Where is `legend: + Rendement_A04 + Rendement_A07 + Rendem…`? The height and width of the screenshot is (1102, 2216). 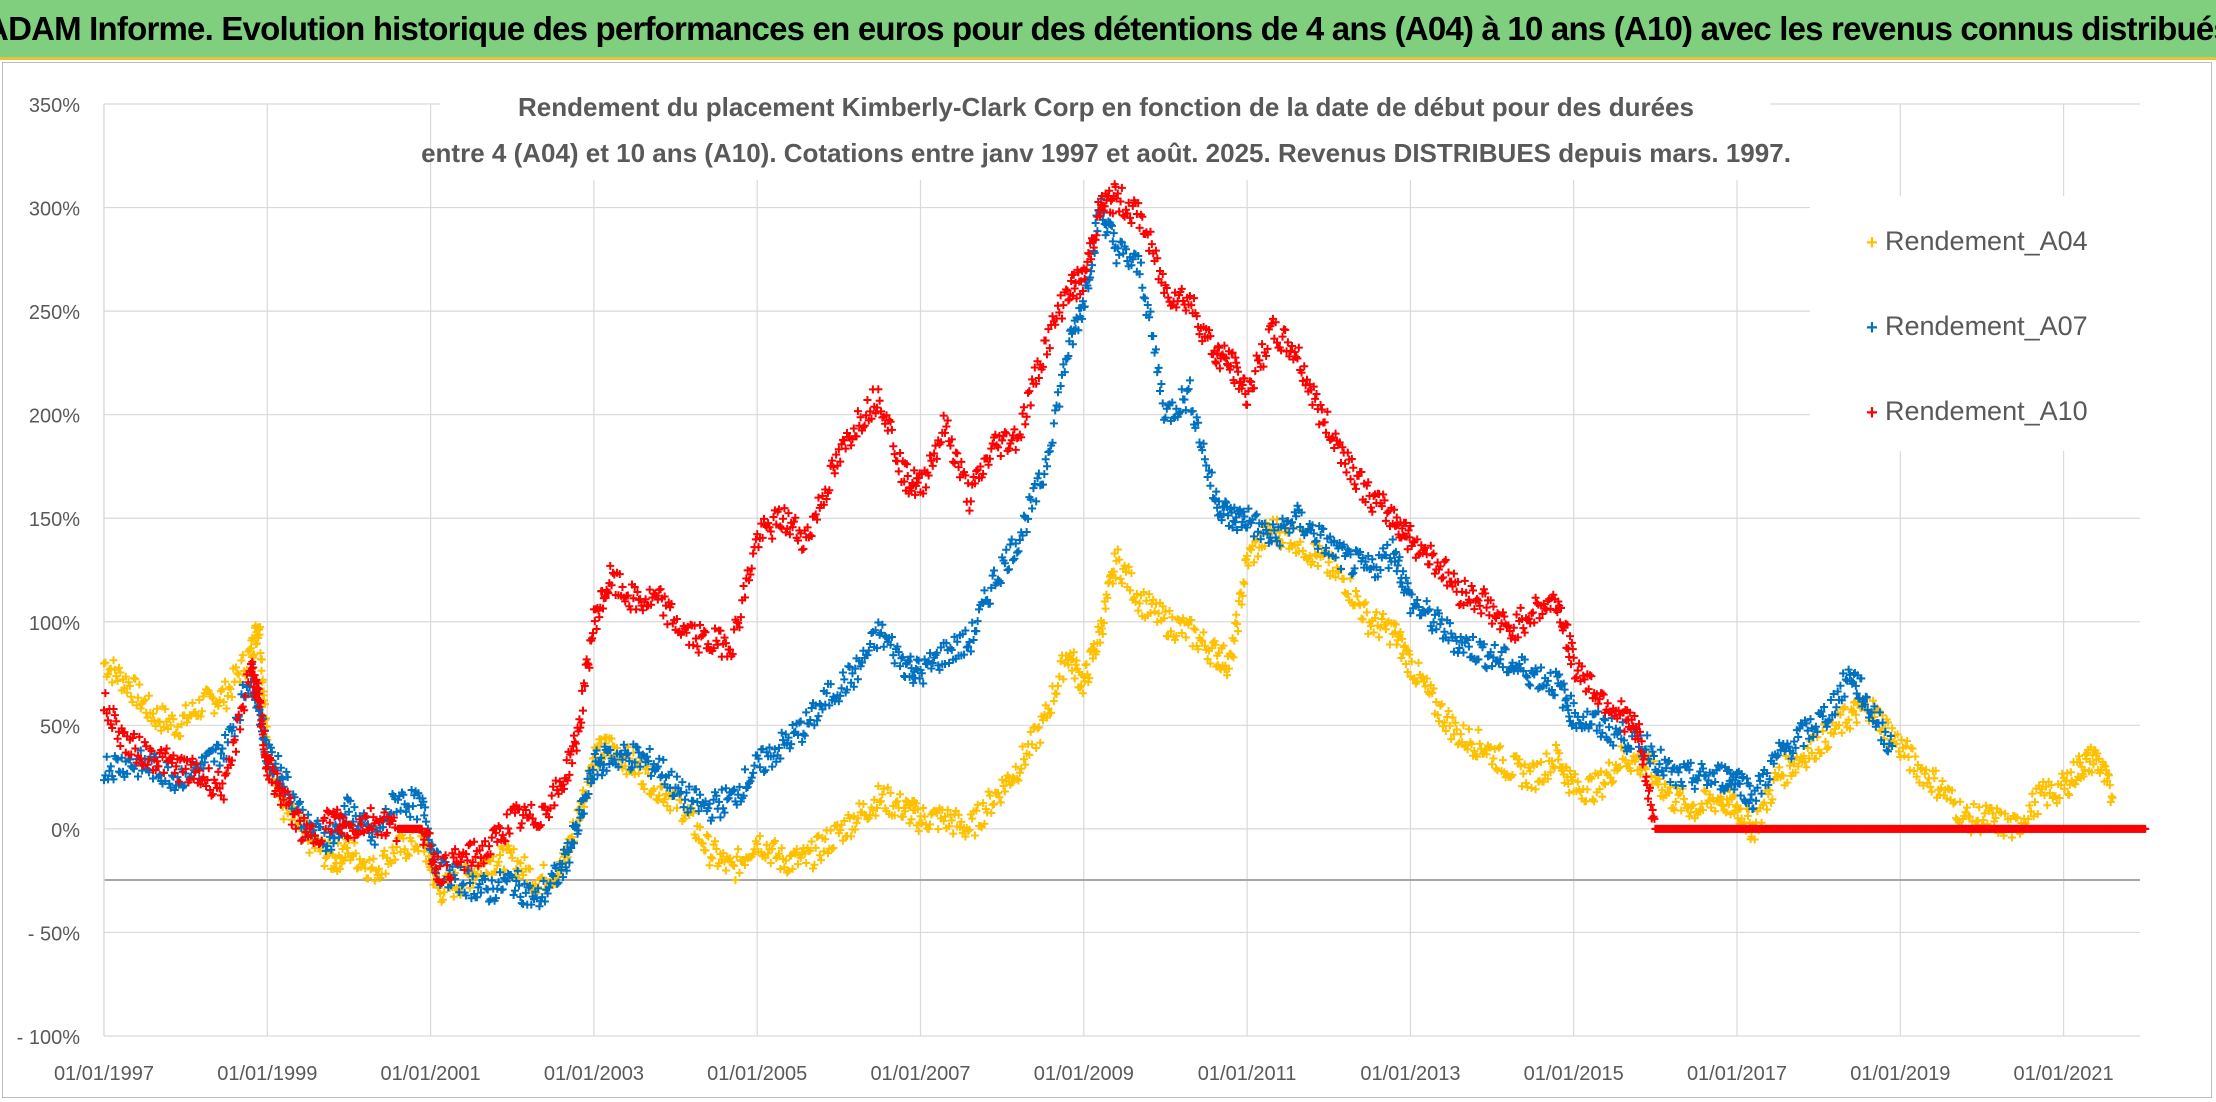
legend: + Rendement_A04 + Rendement_A07 + Rendem… is located at coordinates (1975, 323).